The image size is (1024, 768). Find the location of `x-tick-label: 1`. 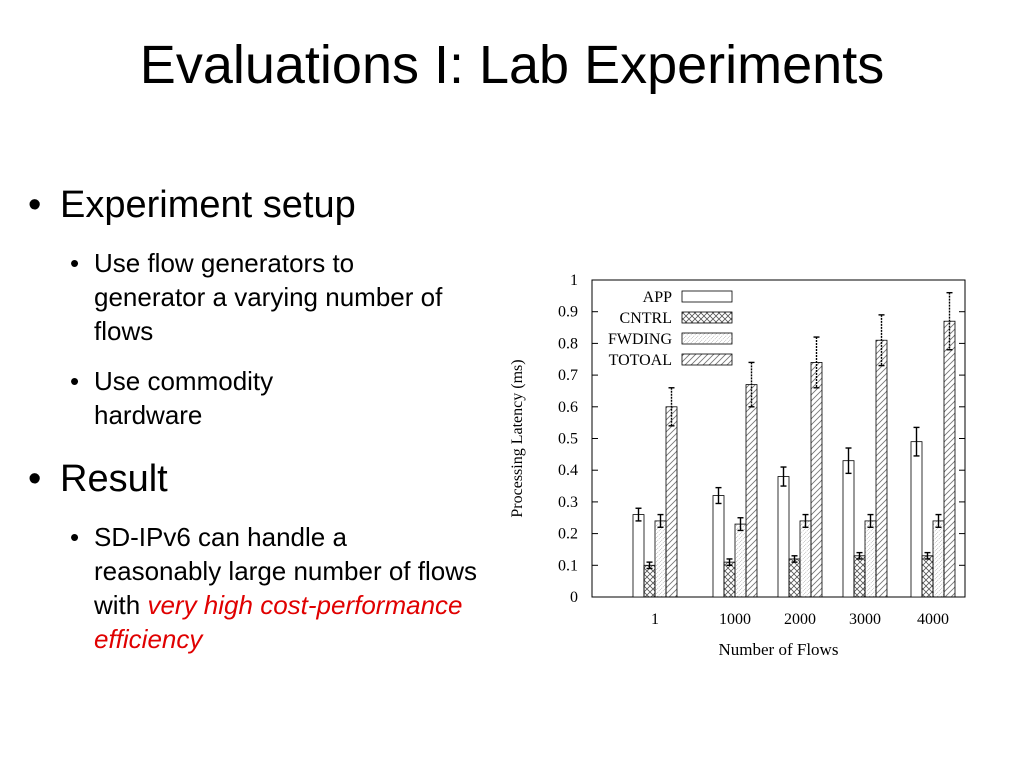

x-tick-label: 1 is located at coordinates (655, 619).